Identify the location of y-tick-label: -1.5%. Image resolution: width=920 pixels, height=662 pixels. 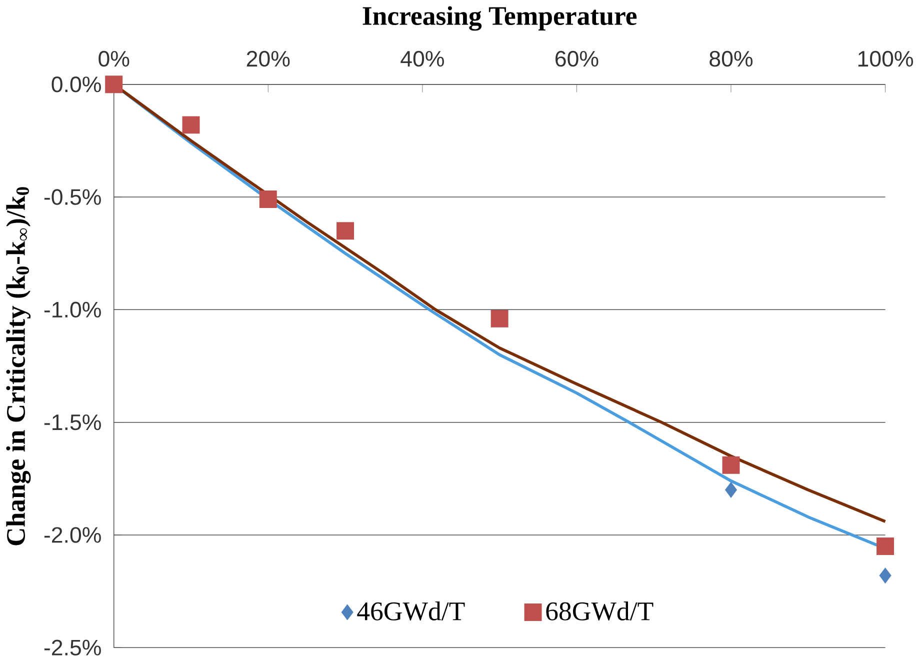
(72, 422).